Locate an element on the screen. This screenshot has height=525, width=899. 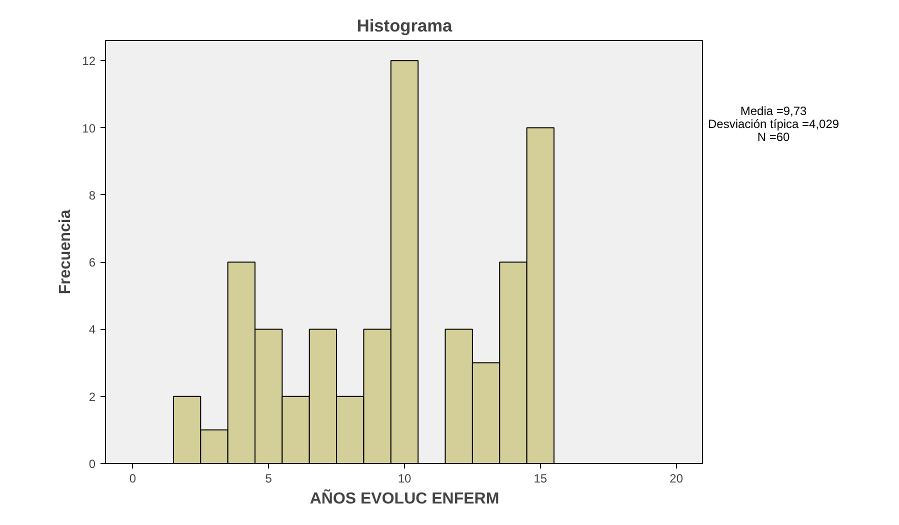
x-tick-label: 0 is located at coordinates (132, 479).